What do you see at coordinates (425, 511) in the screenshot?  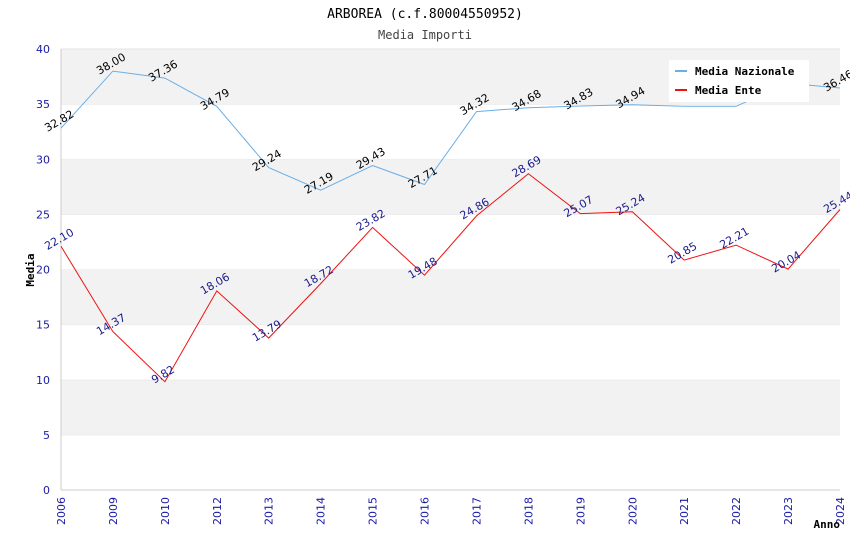 I see `x-tick-label: 2016` at bounding box center [425, 511].